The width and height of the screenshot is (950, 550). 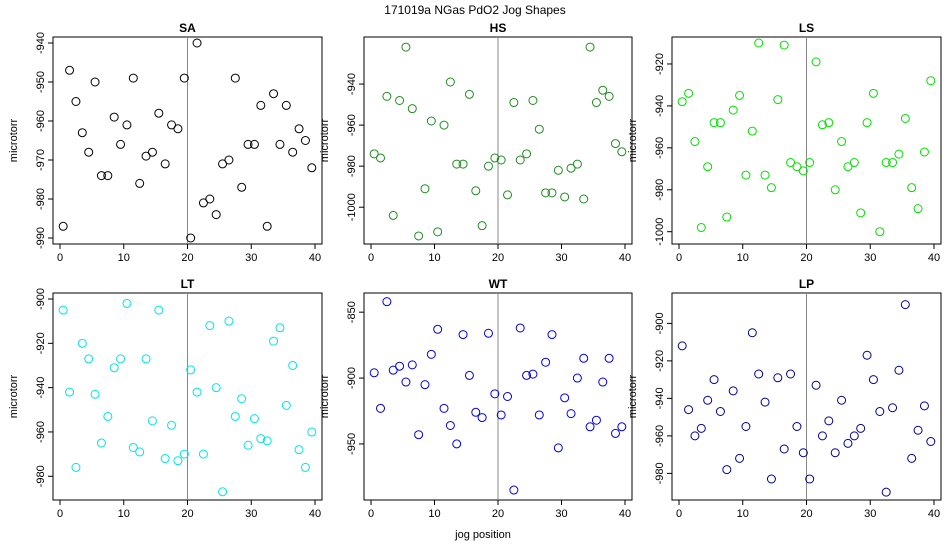 I want to click on panel-title: LP, so click(x=806, y=284).